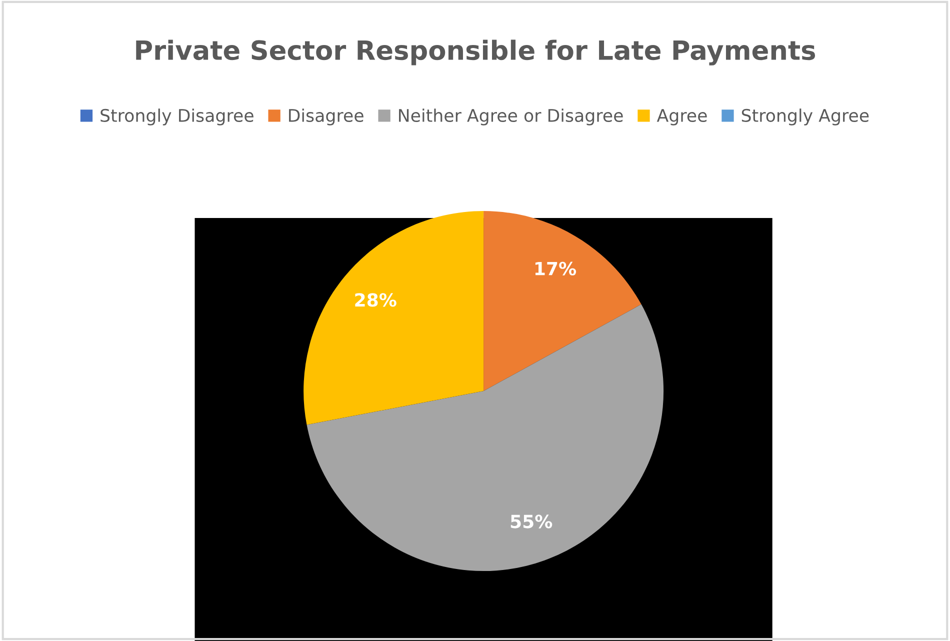 This screenshot has width=950, height=641. What do you see at coordinates (681, 117) in the screenshot?
I see `legend-label: Agree` at bounding box center [681, 117].